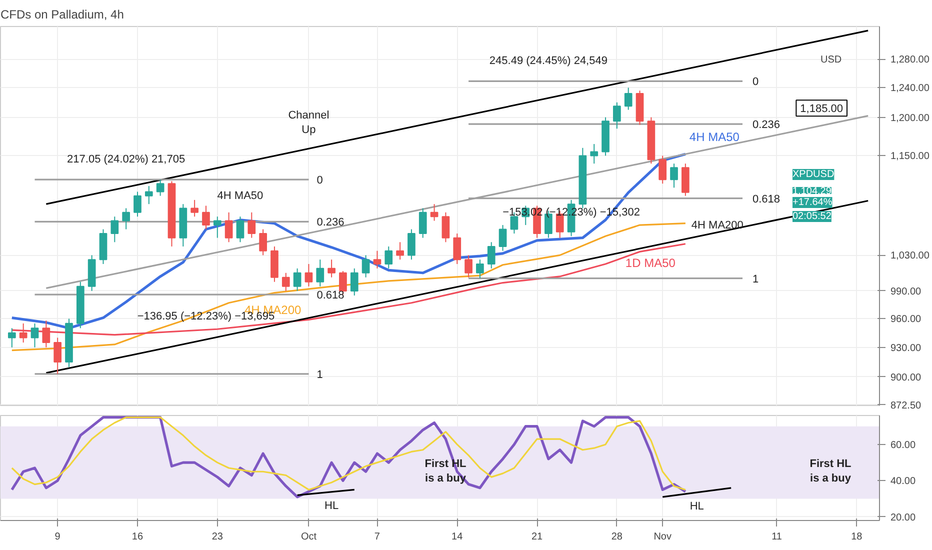  Describe the element at coordinates (138, 537) in the screenshot. I see `x-tick-label: 16` at that location.